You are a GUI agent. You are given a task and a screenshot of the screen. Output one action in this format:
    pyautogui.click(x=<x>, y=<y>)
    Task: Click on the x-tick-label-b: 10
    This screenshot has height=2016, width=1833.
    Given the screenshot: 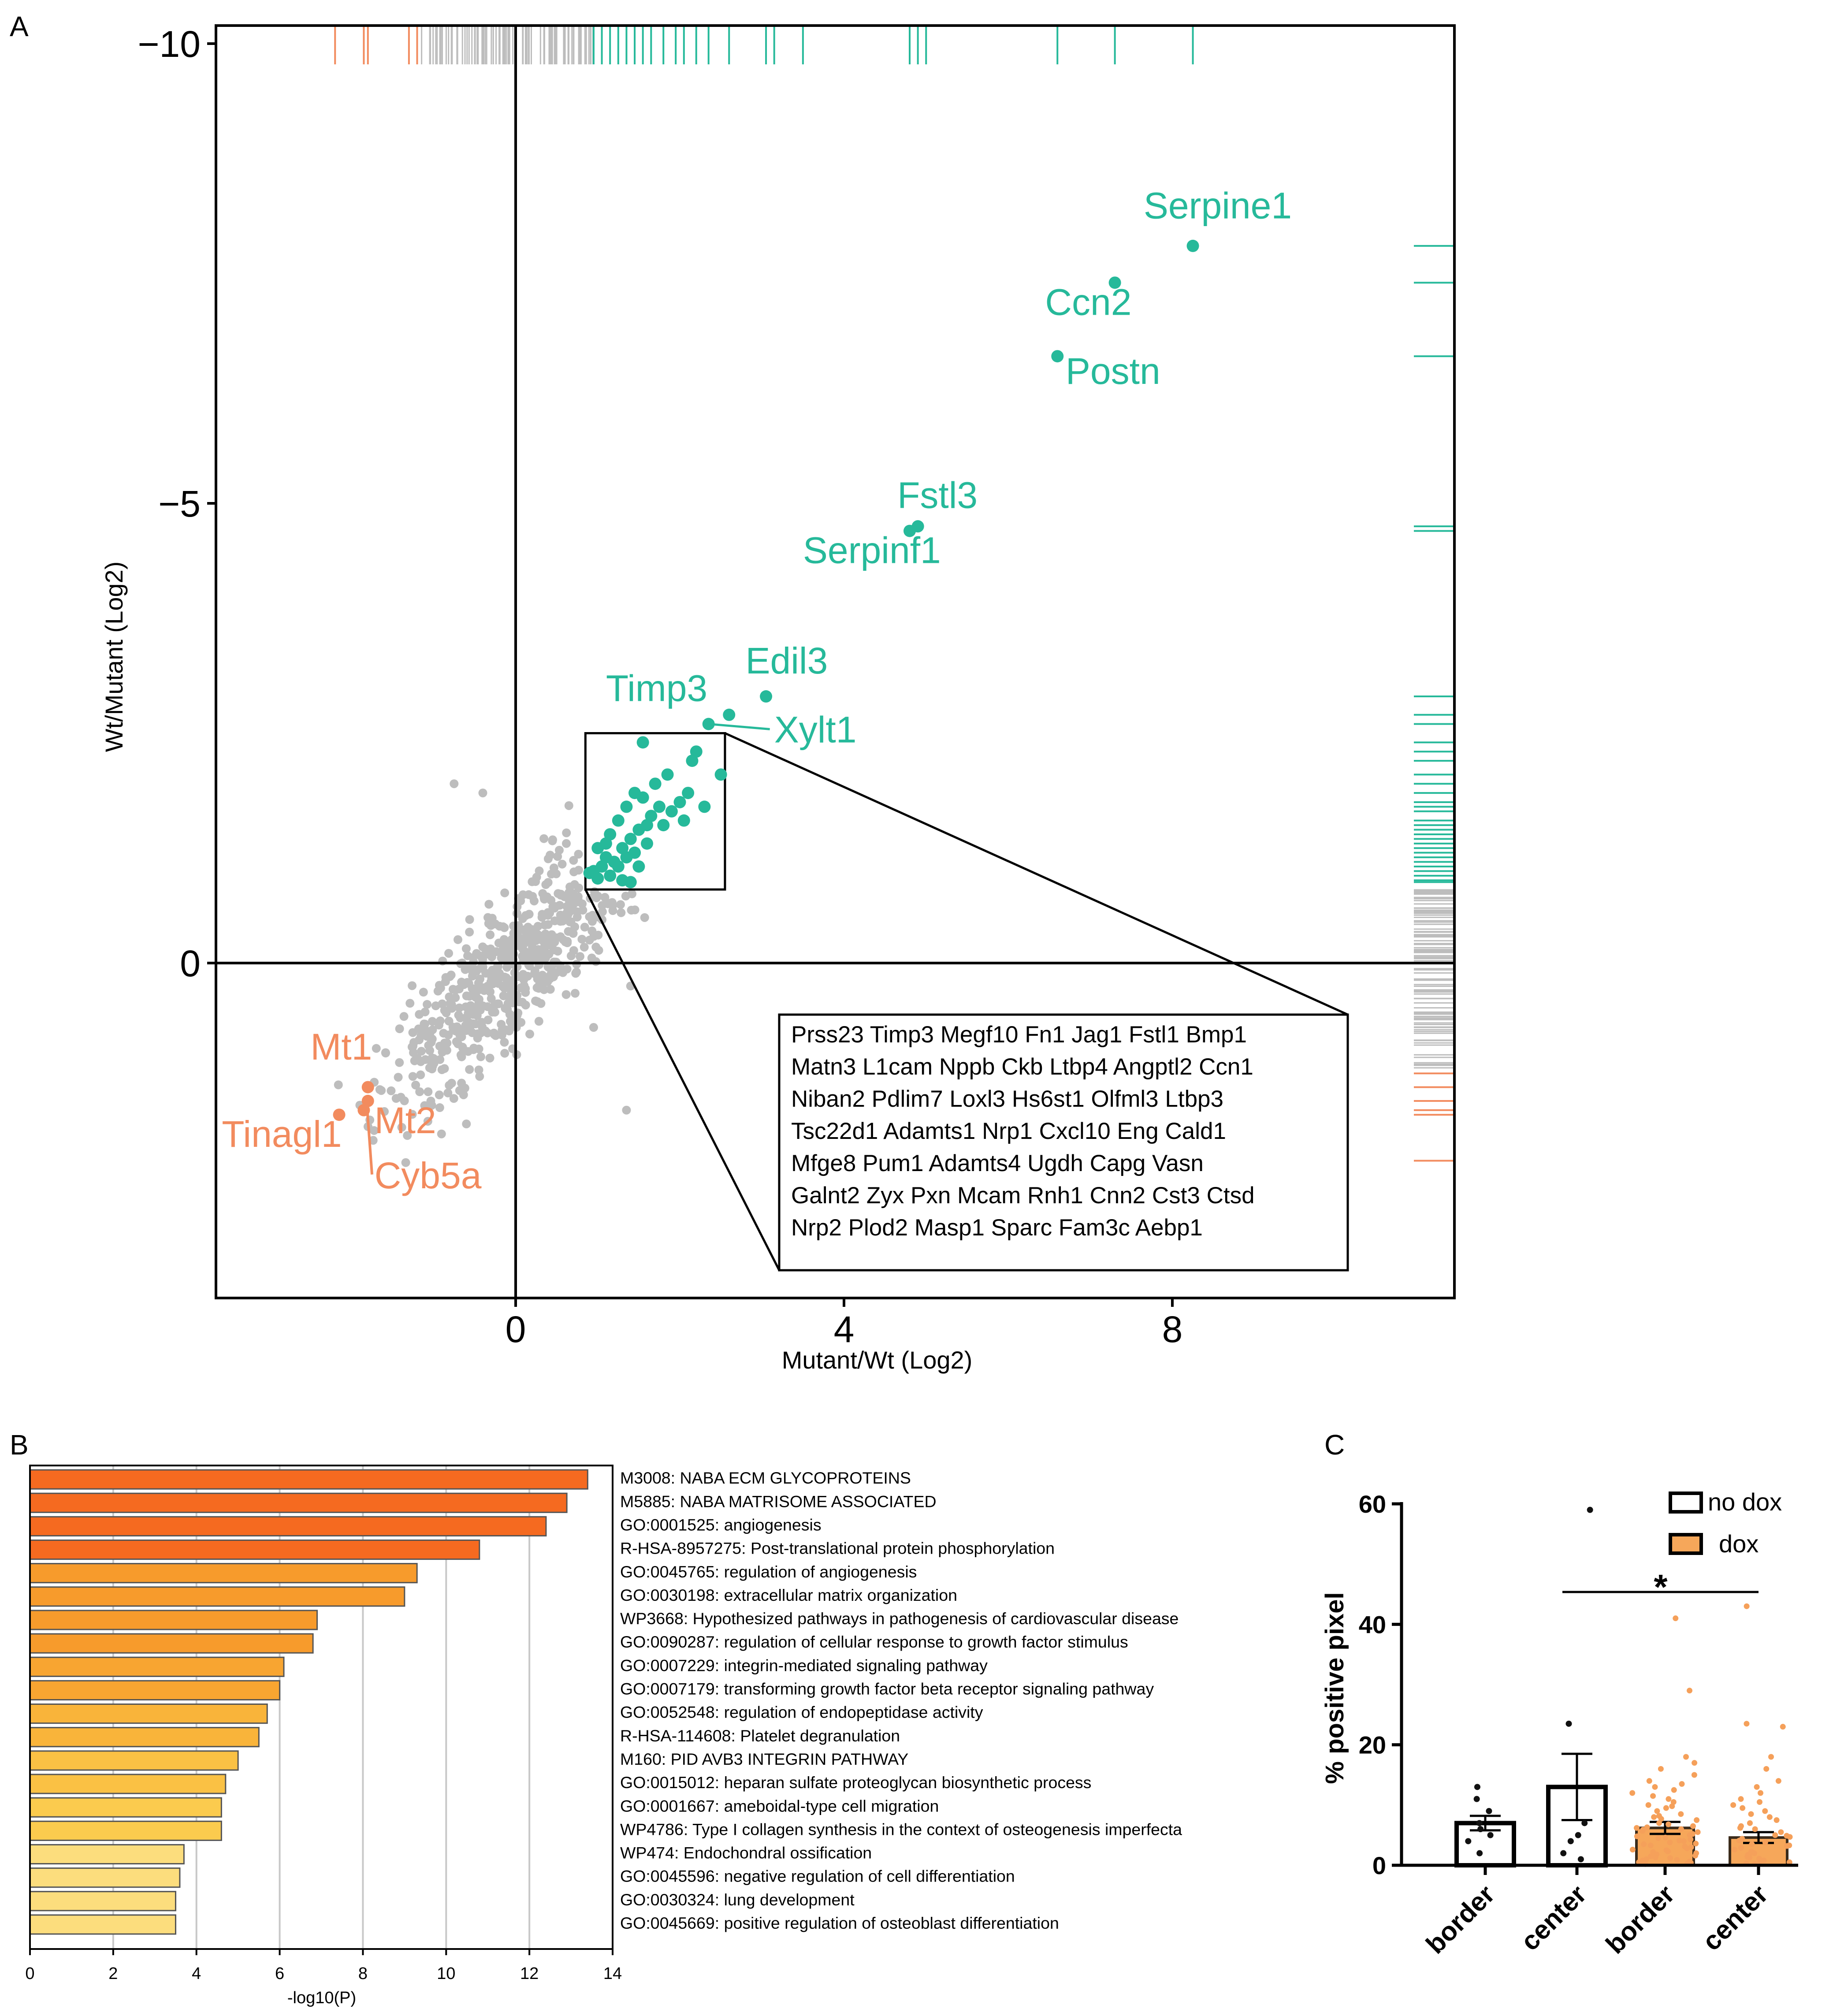 What is the action you would take?
    pyautogui.click(x=446, y=1974)
    